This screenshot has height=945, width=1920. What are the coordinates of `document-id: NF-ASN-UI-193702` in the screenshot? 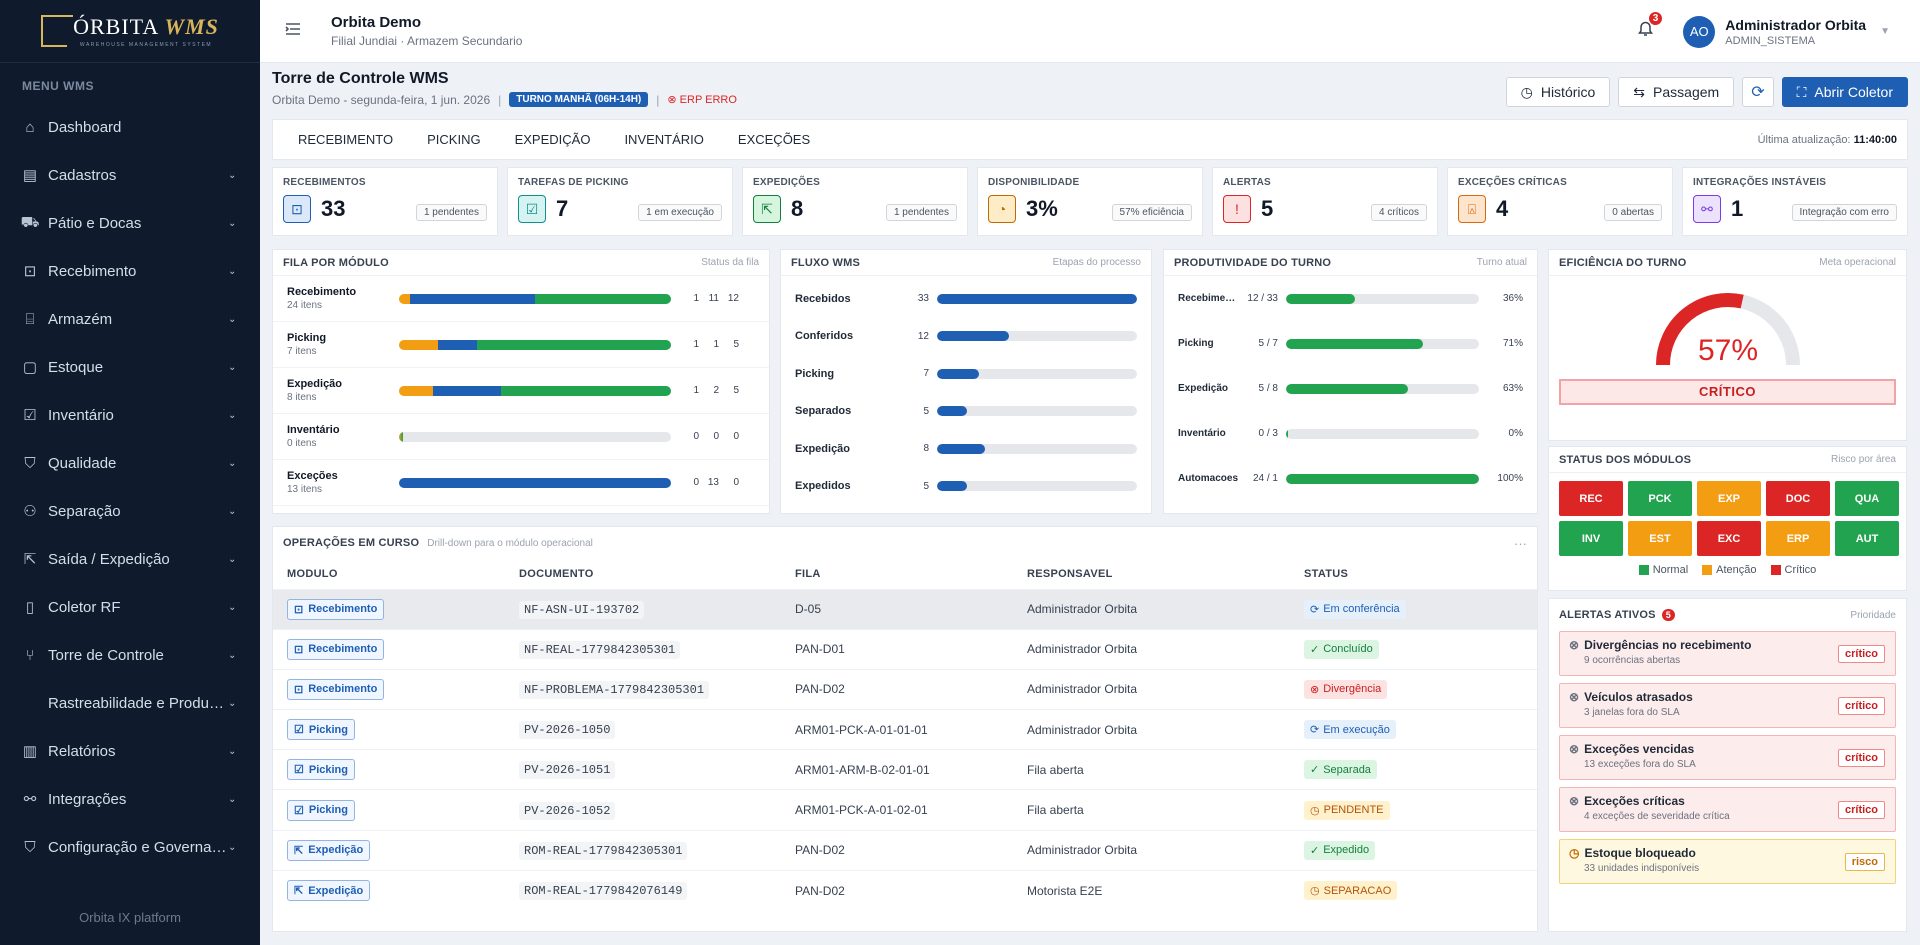 It's located at (582, 609).